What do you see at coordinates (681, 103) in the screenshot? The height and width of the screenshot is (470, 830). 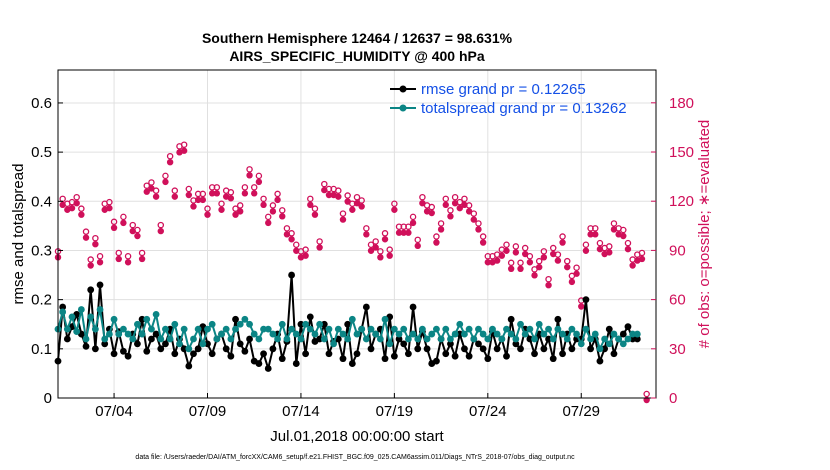 I see `y2-tick-label: 180` at bounding box center [681, 103].